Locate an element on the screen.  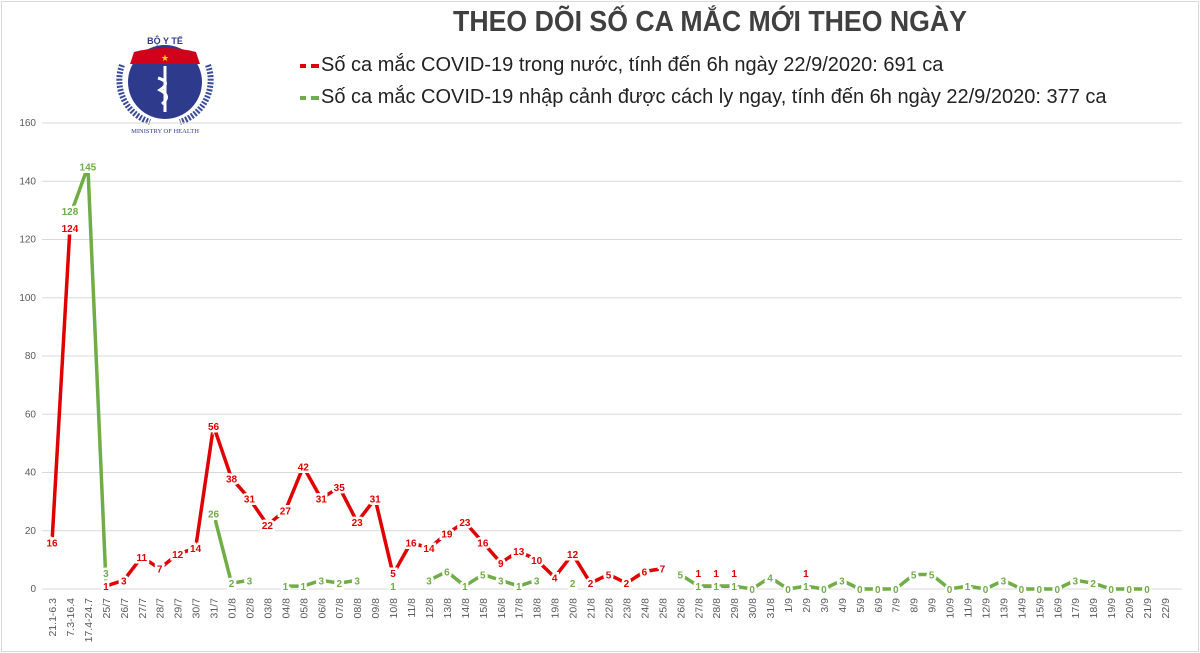
x-tick-label: 30/7 is located at coordinates (197, 608).